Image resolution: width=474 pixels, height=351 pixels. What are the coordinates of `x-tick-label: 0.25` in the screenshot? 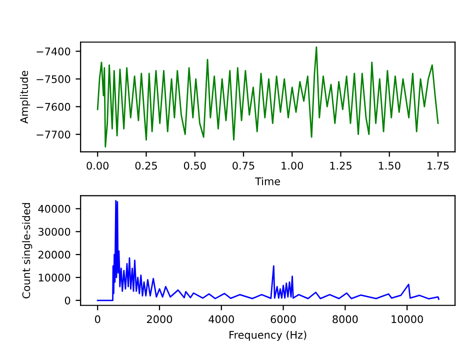 It's located at (146, 166).